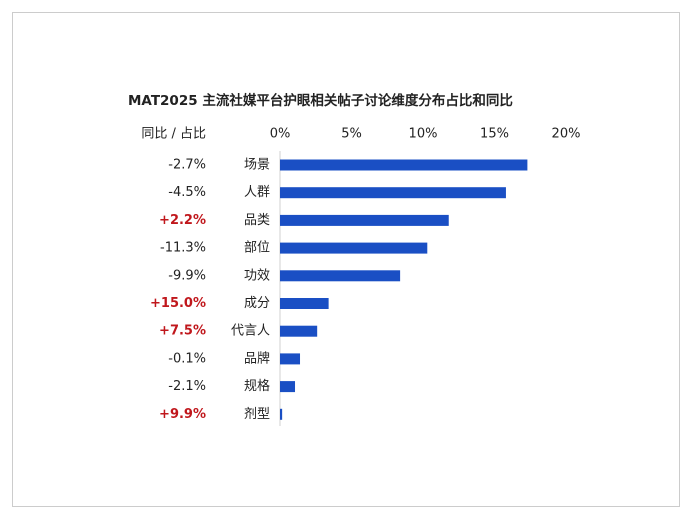  Describe the element at coordinates (566, 134) in the screenshot. I see `x-tick-label: 20%` at that location.